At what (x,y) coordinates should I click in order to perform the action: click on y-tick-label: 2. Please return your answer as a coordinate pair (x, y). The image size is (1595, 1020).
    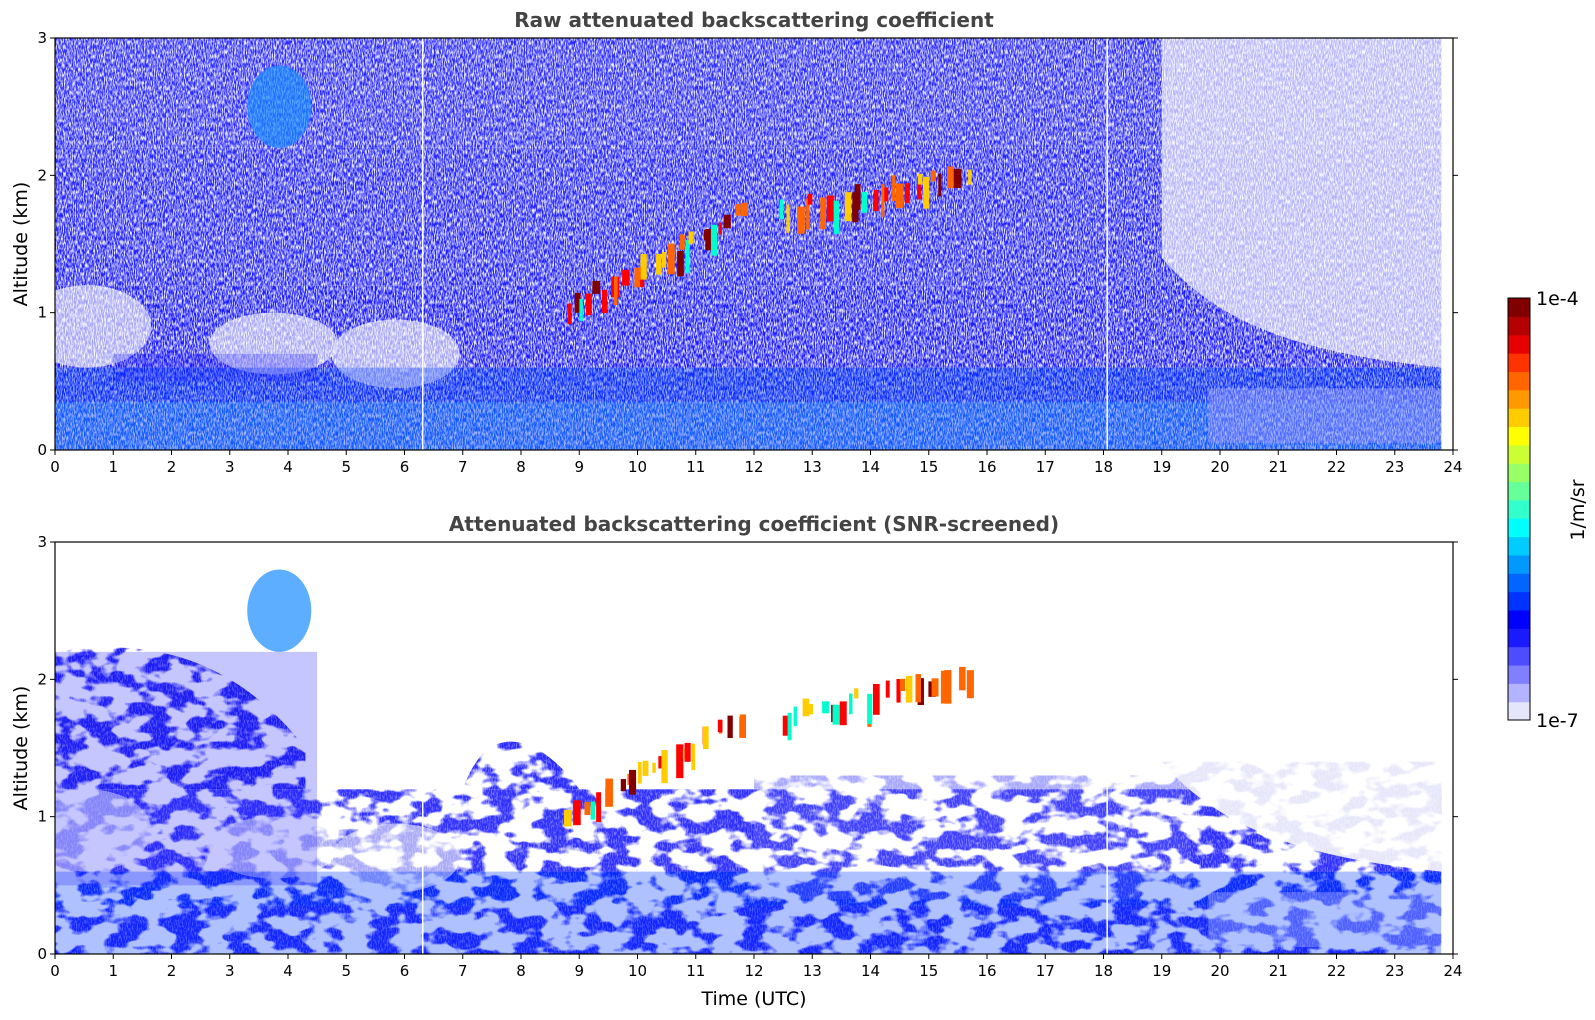
    Looking at the image, I should click on (42, 679).